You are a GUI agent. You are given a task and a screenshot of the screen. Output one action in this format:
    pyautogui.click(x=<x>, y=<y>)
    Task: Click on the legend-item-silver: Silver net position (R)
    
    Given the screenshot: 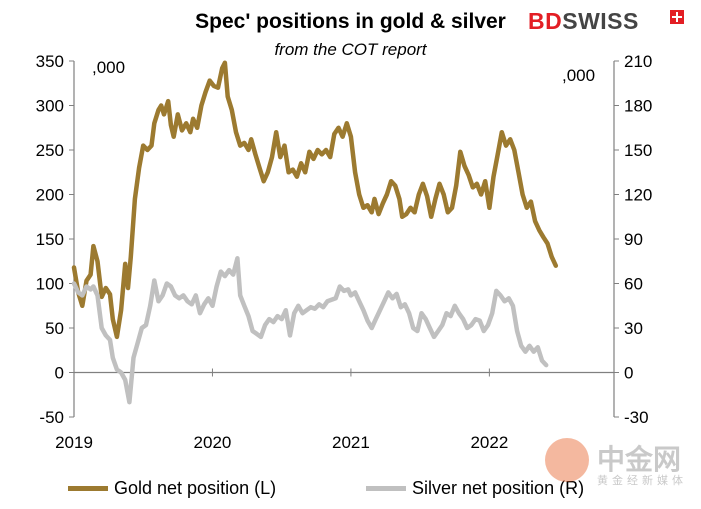 What is the action you would take?
    pyautogui.click(x=475, y=488)
    